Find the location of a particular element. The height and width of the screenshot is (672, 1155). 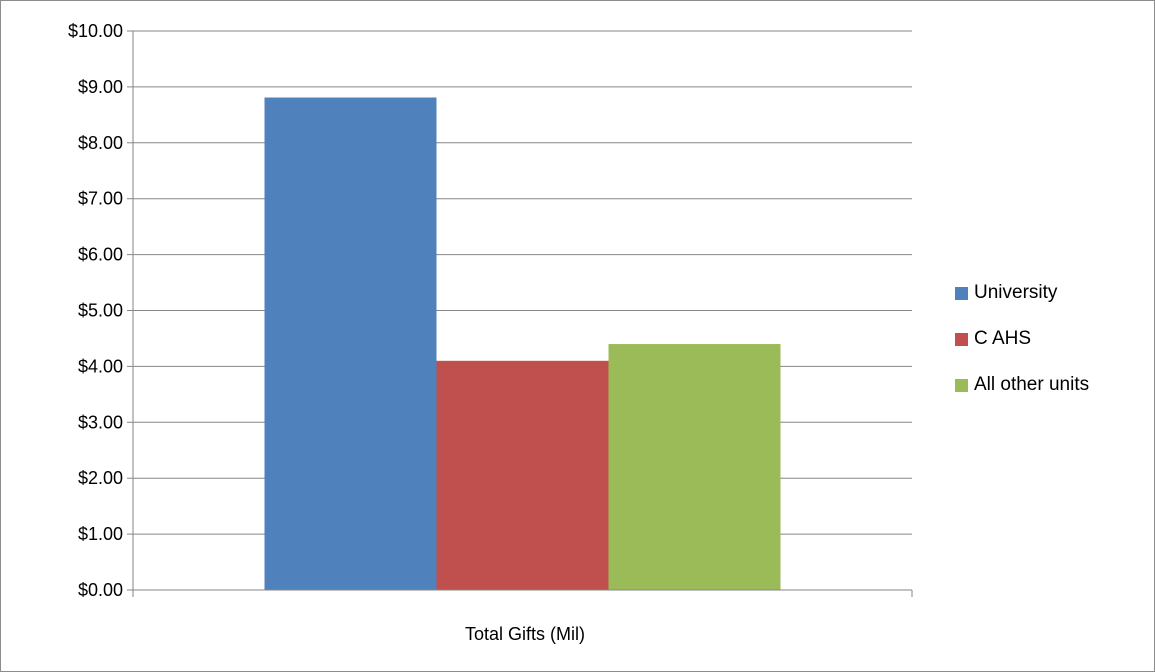

y-tick-label: $6.00 is located at coordinates (100, 255).